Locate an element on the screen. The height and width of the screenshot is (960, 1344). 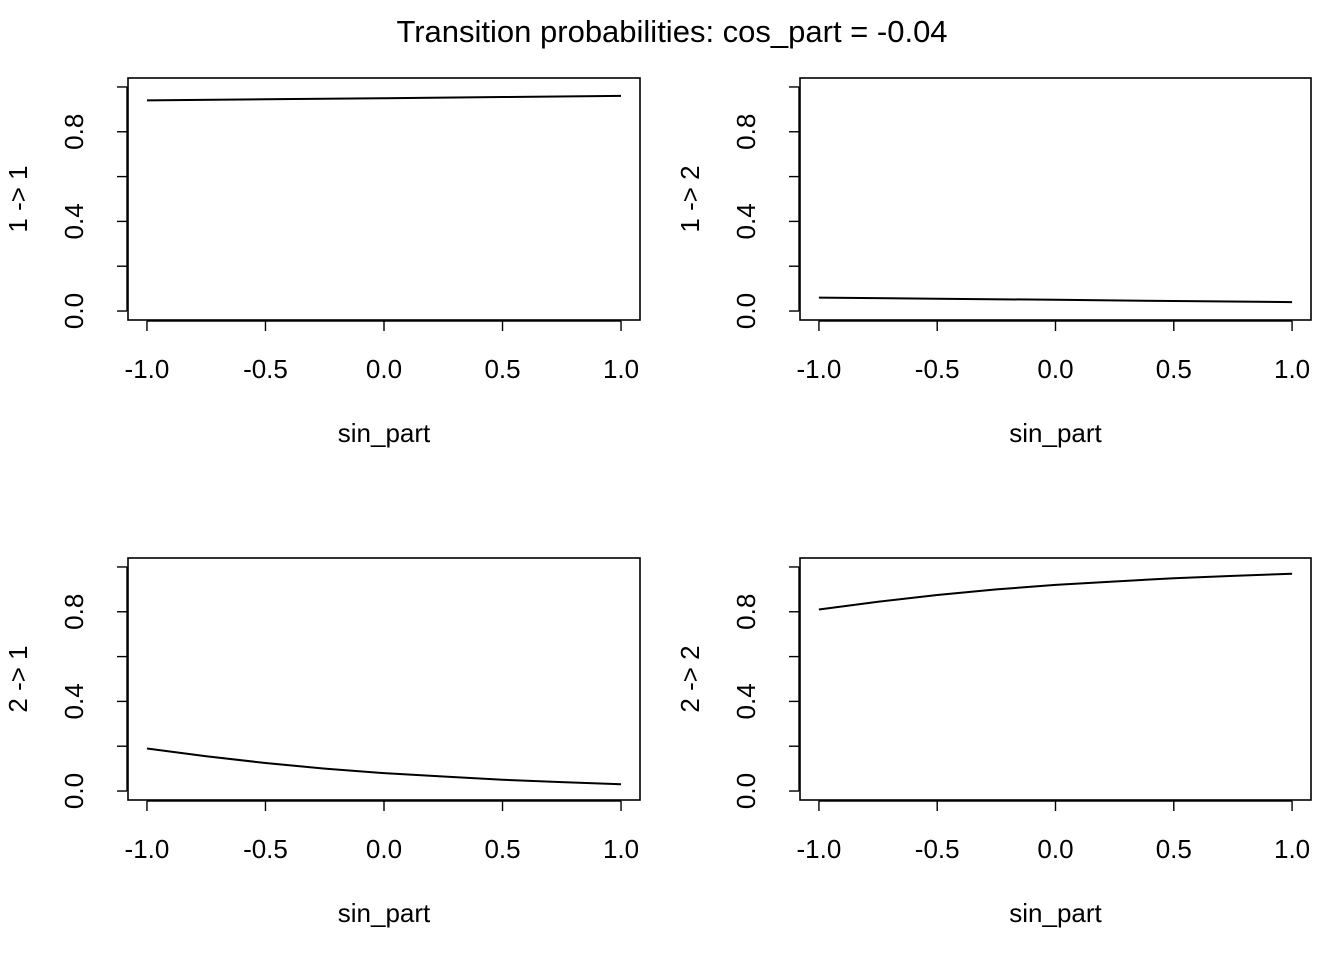
x-tick-label-1-2: 1.0 is located at coordinates (1292, 369).